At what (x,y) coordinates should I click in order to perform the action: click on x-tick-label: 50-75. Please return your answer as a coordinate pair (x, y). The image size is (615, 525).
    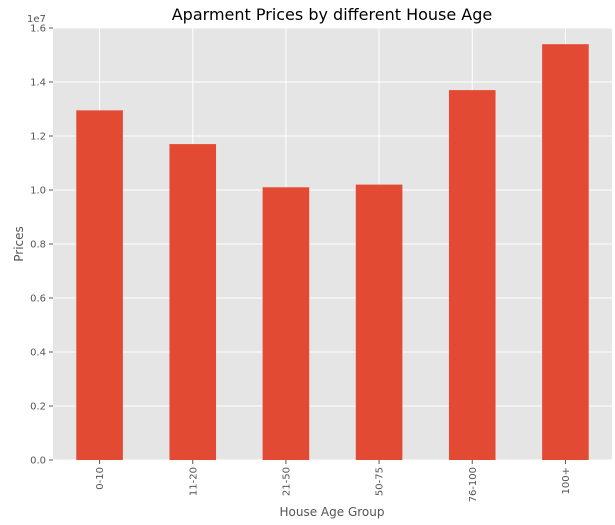
    Looking at the image, I should click on (380, 481).